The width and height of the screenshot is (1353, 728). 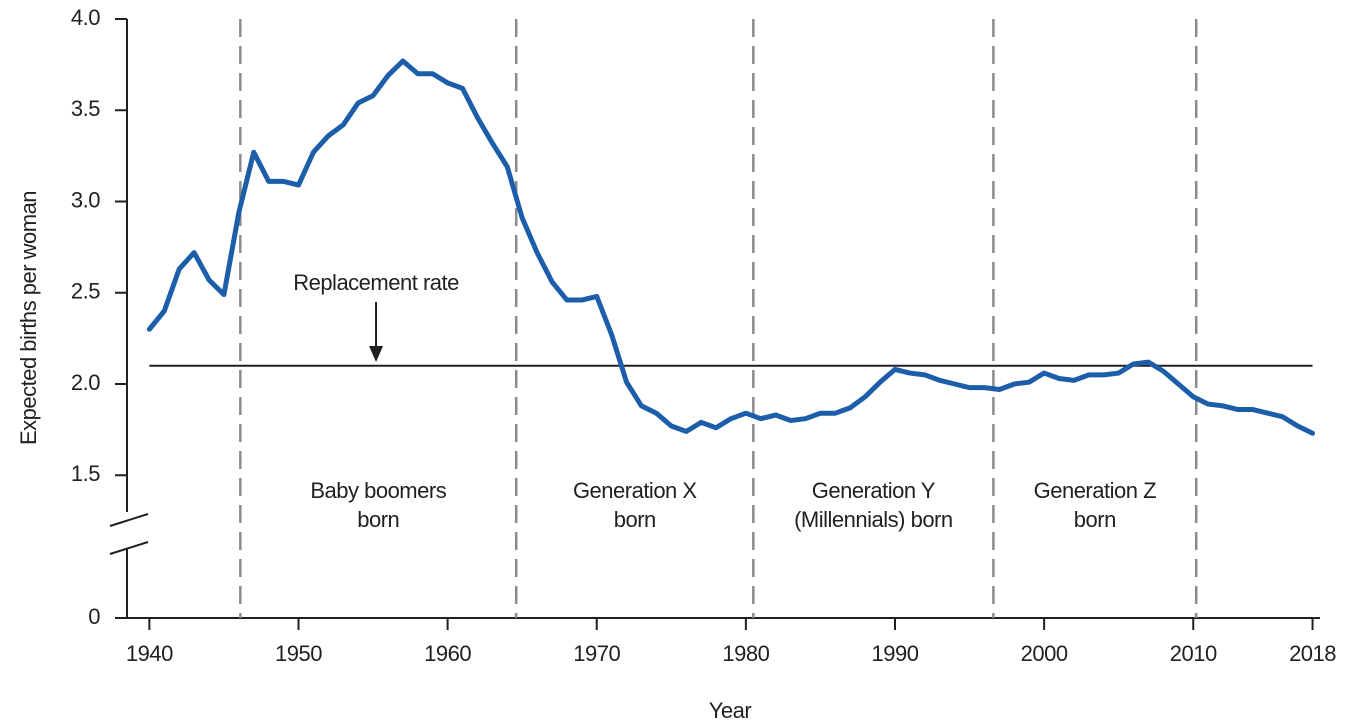 What do you see at coordinates (596, 653) in the screenshot?
I see `x-tick-label: 1970` at bounding box center [596, 653].